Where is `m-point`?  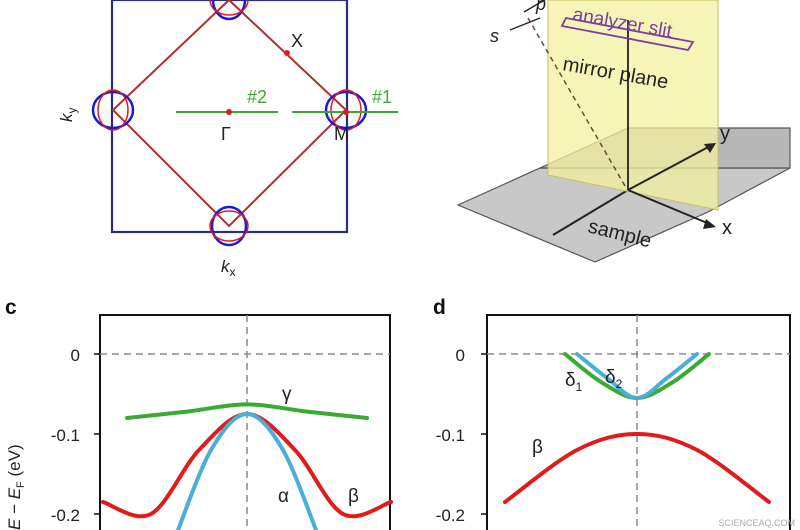
m-point is located at coordinates (346, 112).